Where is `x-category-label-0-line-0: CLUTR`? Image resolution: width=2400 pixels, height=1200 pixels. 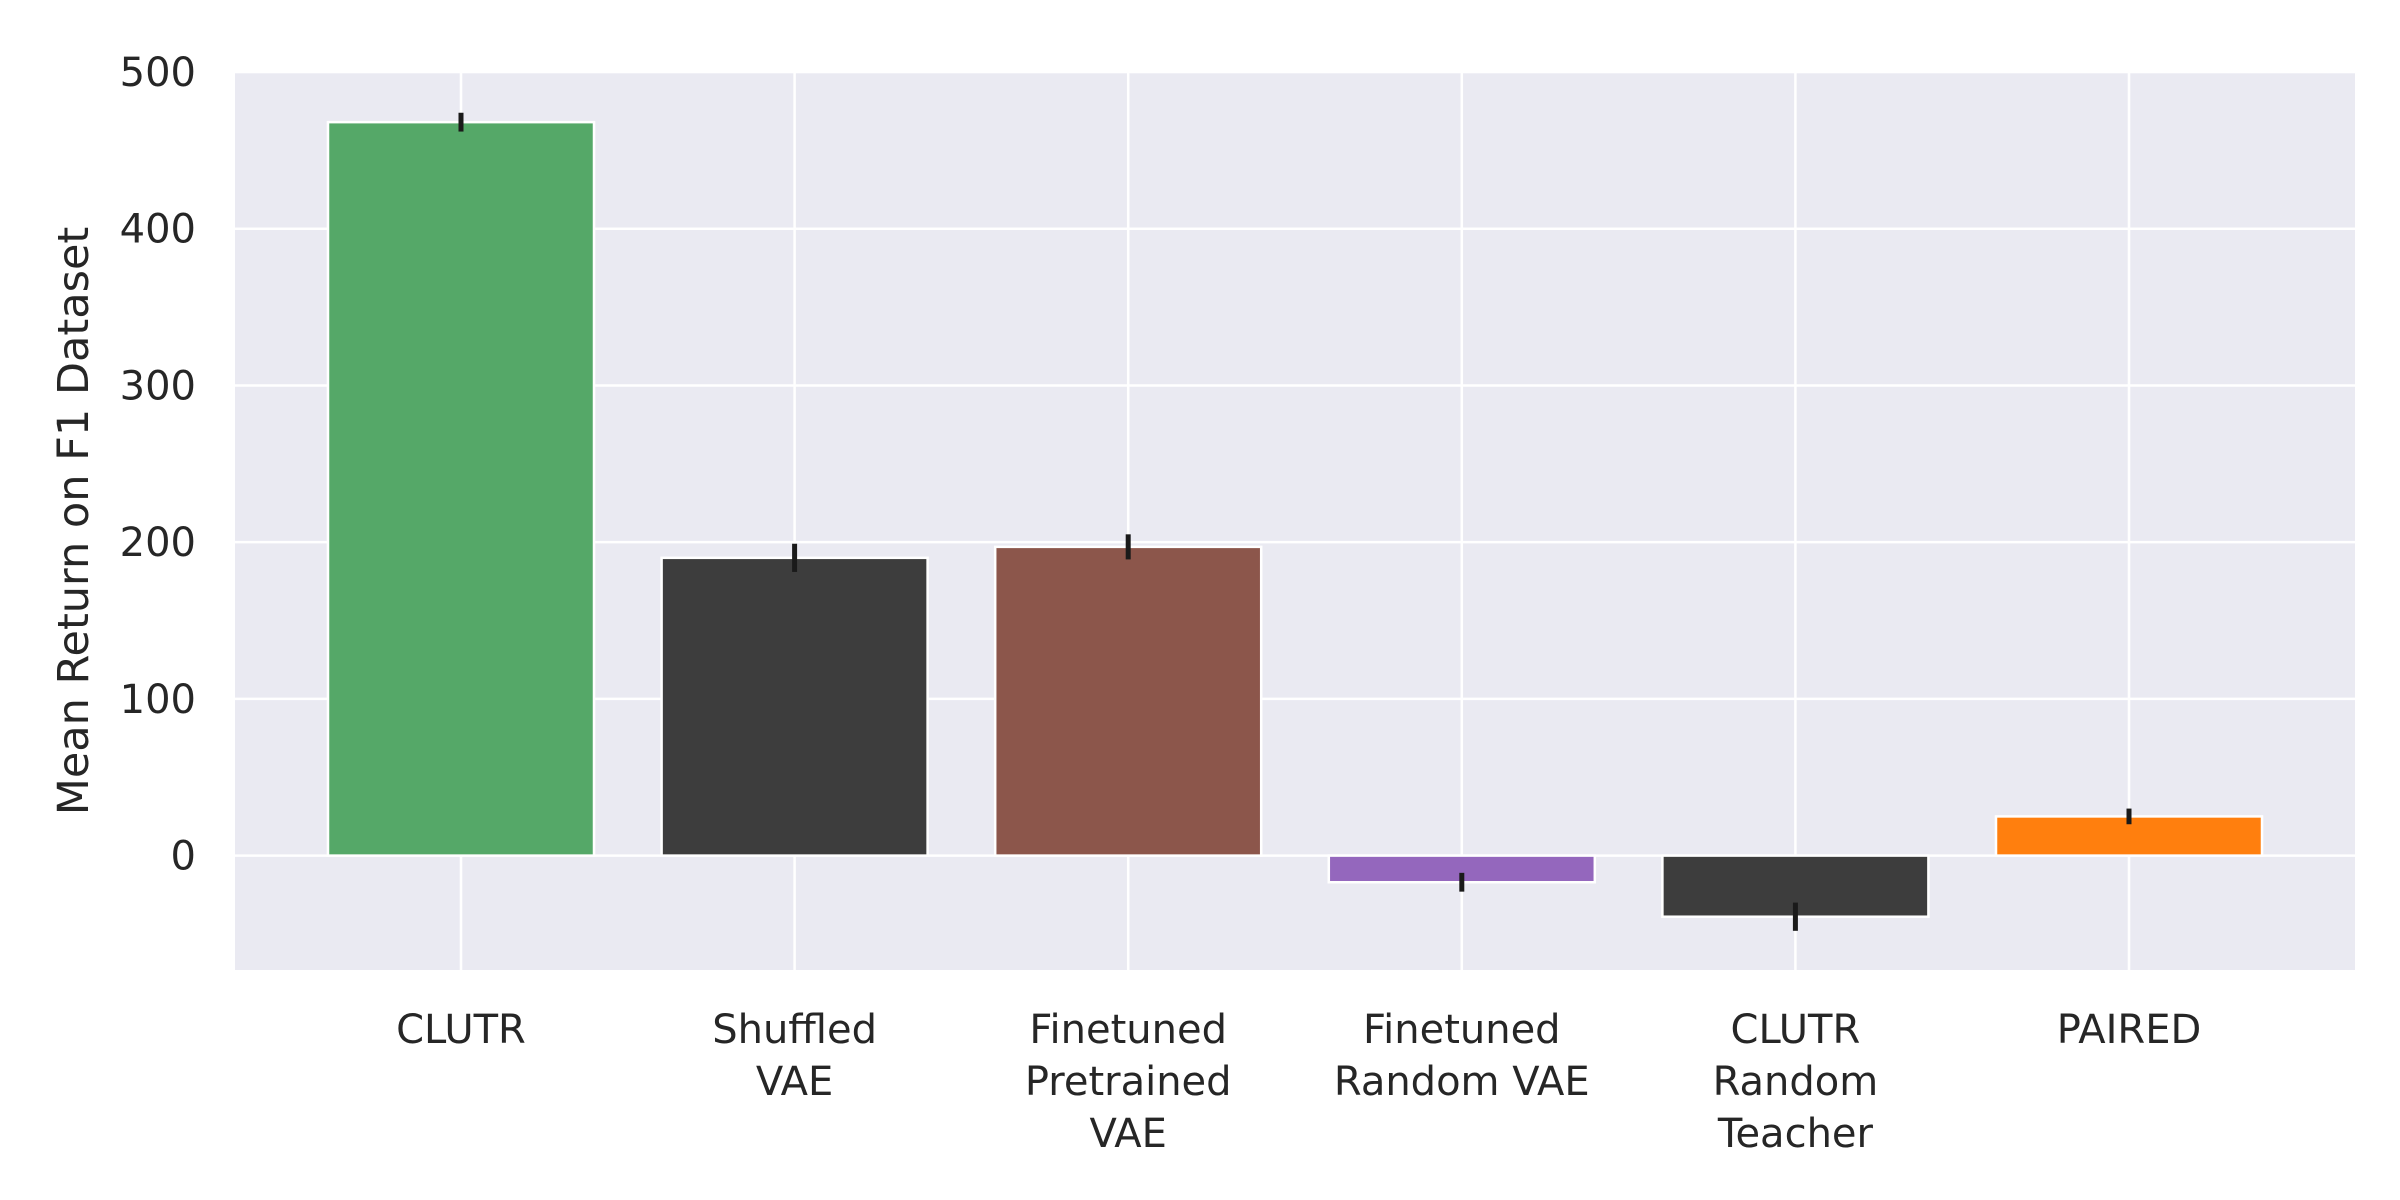 x-category-label-0-line-0: CLUTR is located at coordinates (461, 1030).